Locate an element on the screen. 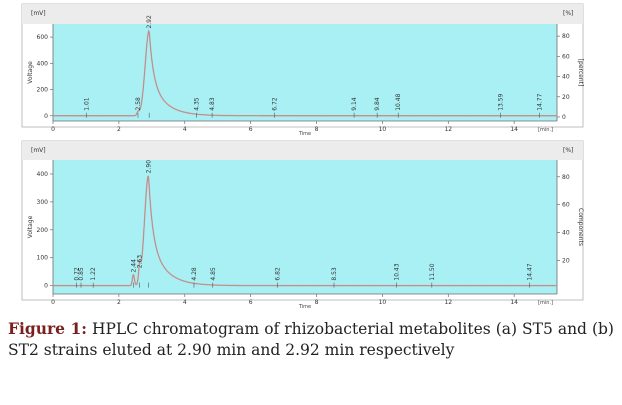 This screenshot has width=622, height=405. peak-label: 0.85 is located at coordinates (81, 274).